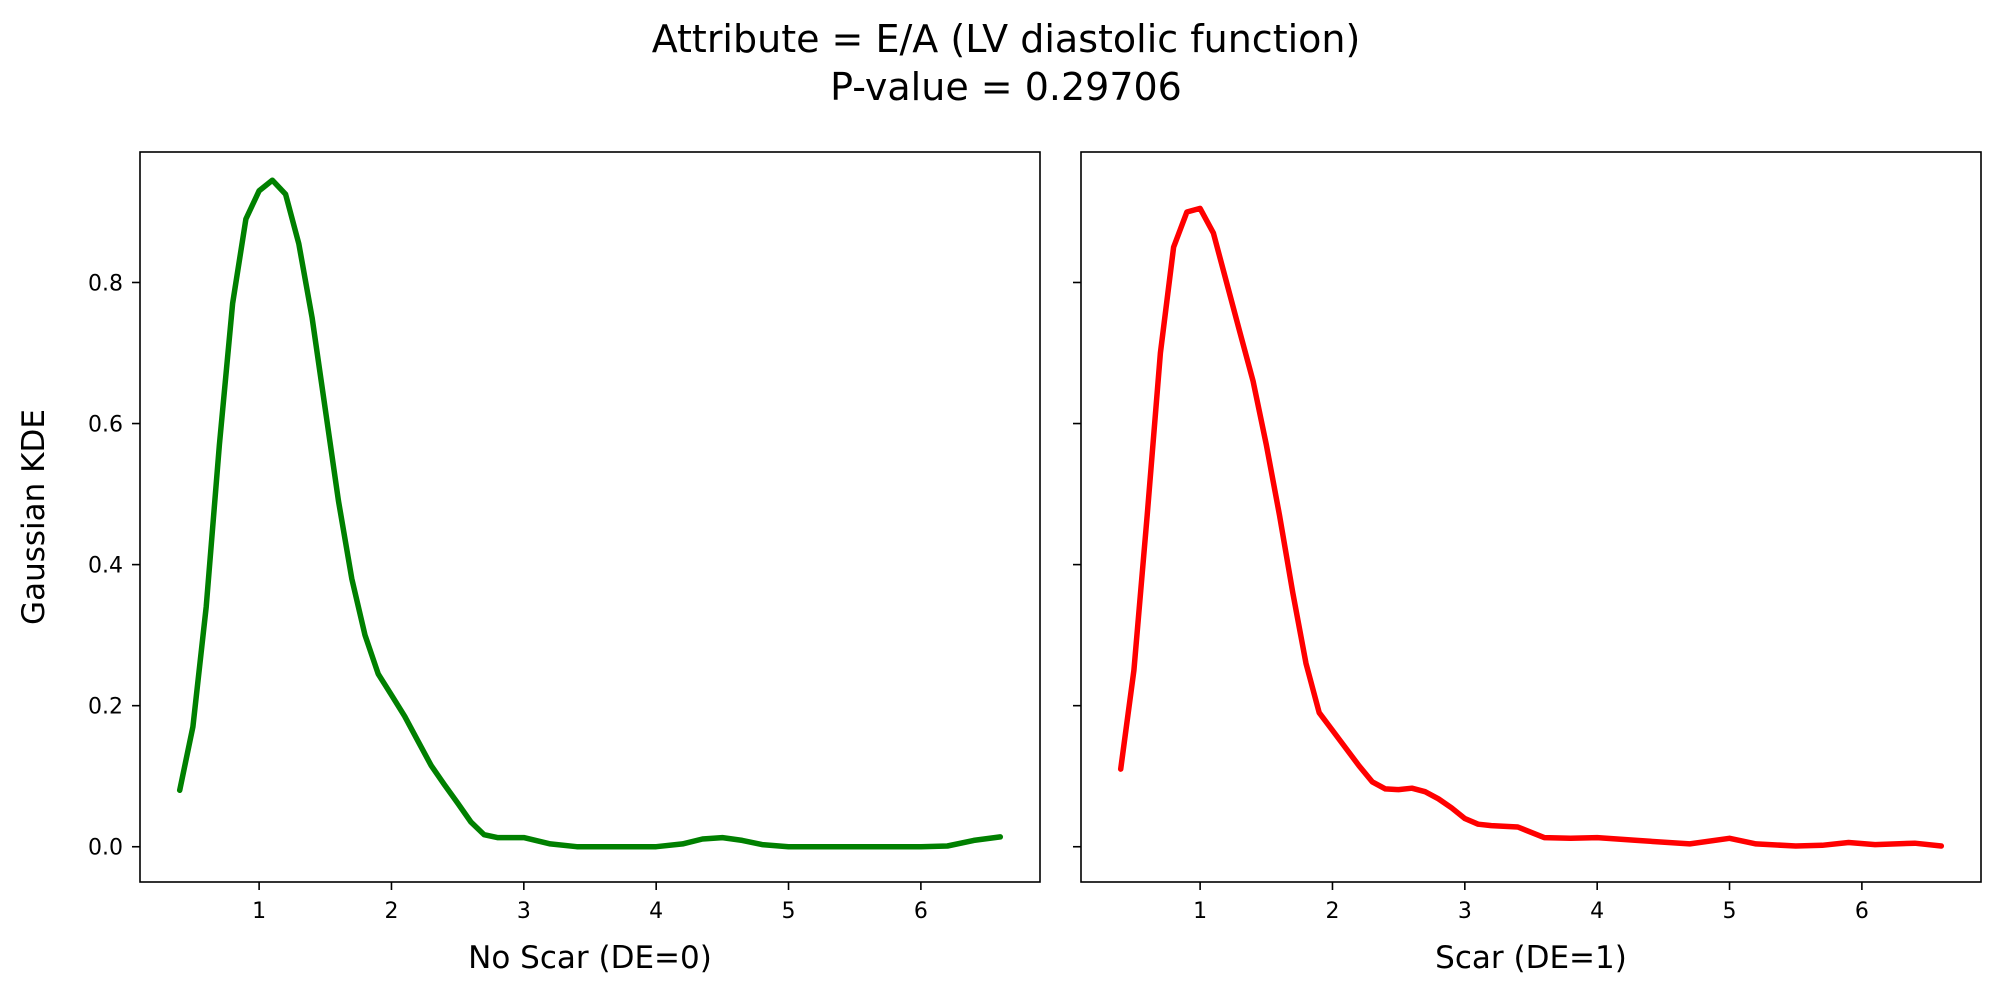  Describe the element at coordinates (391, 911) in the screenshot. I see `left-x-tick-label: 2` at that location.